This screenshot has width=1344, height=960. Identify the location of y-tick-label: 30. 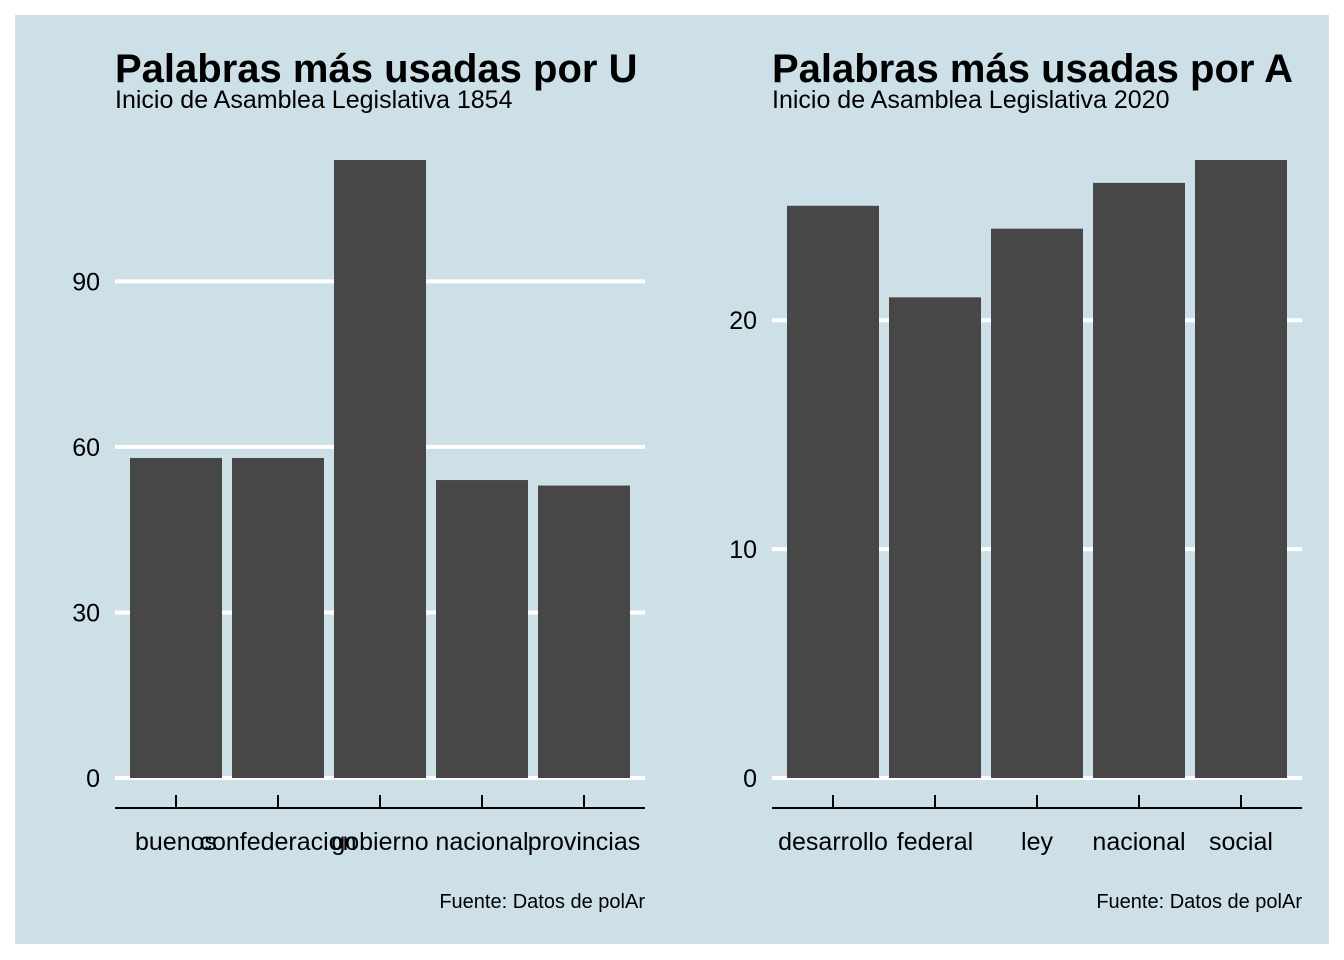
(86, 613).